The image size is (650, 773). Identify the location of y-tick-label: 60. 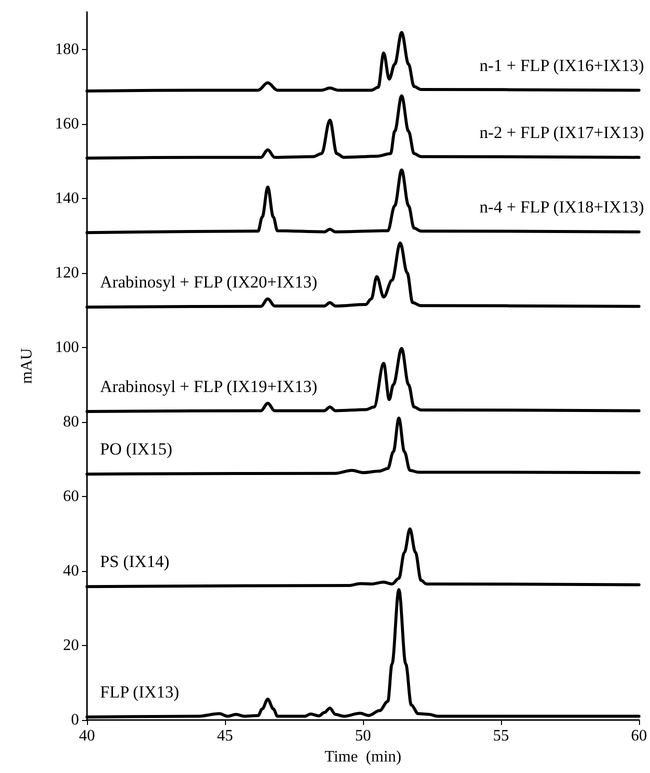
(71, 496).